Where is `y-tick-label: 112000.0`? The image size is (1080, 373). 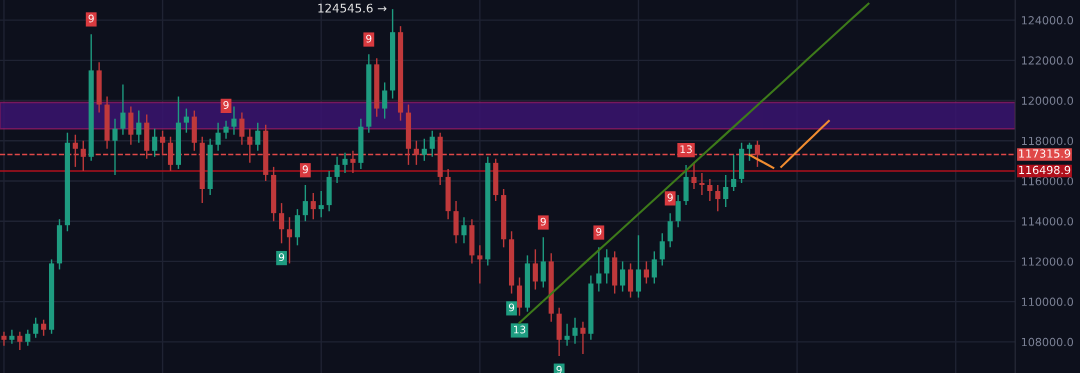
y-tick-label: 112000.0 is located at coordinates (1047, 261).